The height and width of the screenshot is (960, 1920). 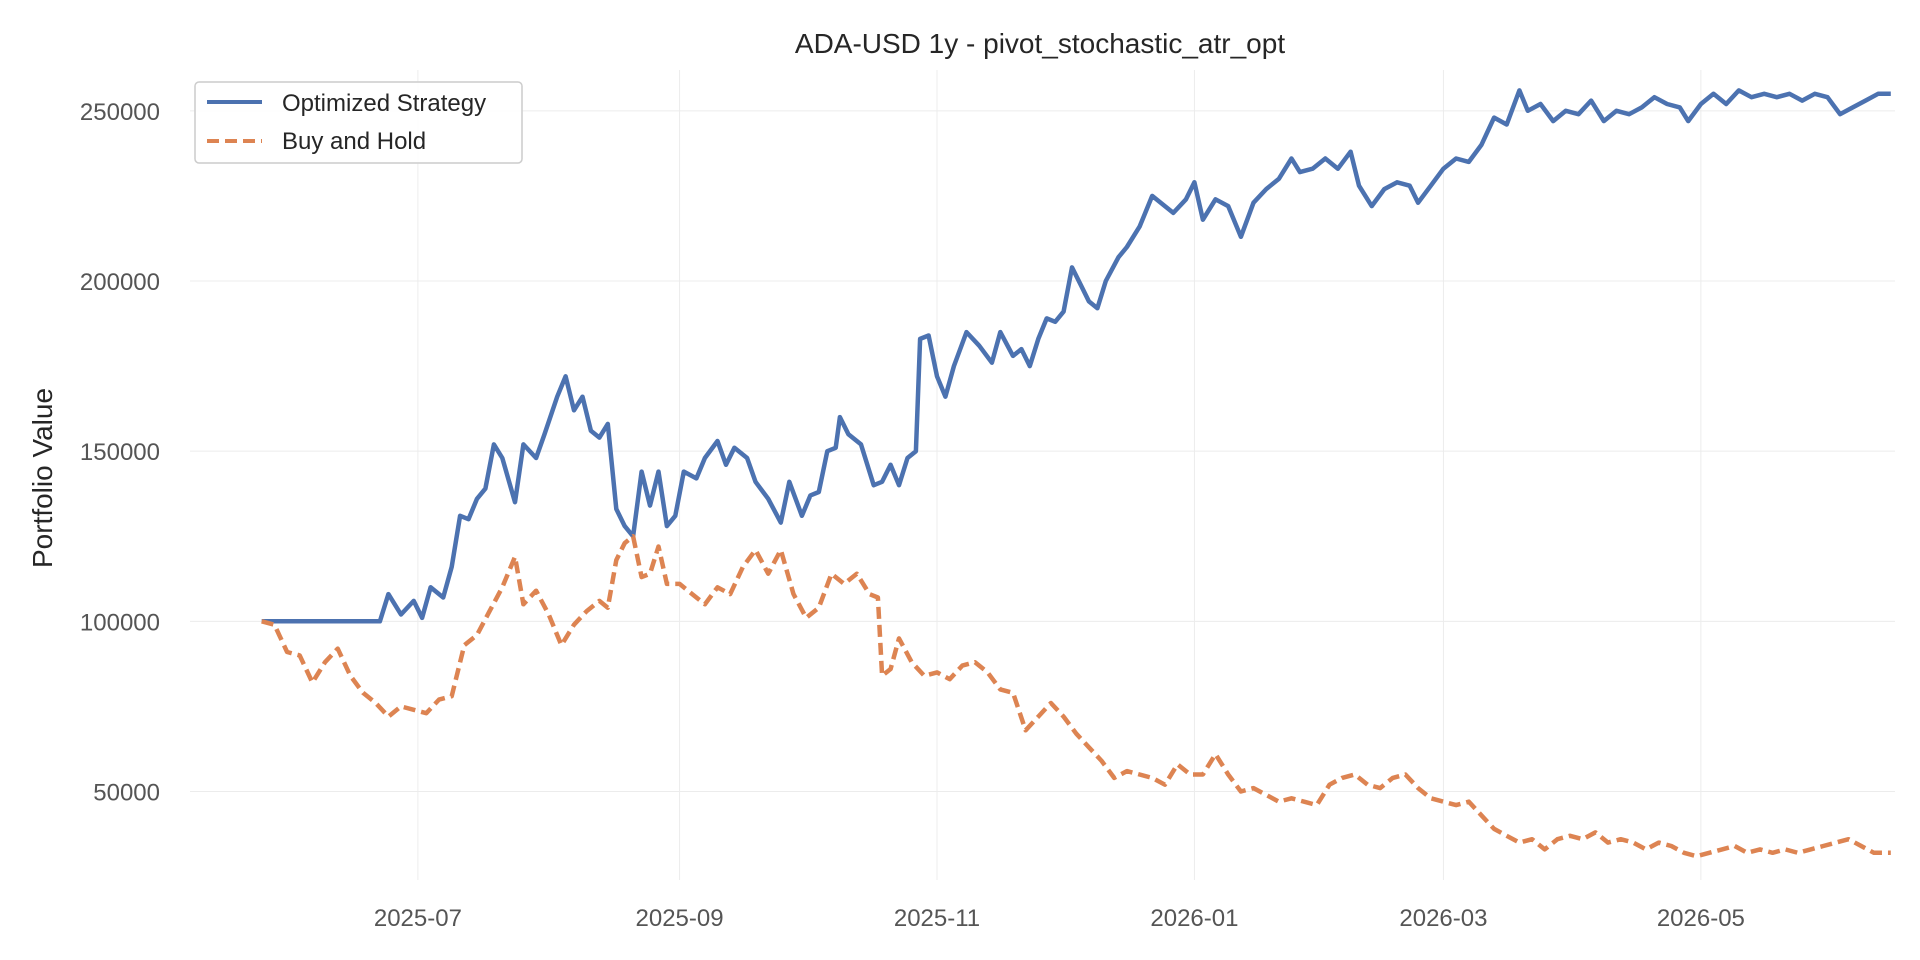 What do you see at coordinates (937, 918) in the screenshot?
I see `x-tick-label: 2025-11` at bounding box center [937, 918].